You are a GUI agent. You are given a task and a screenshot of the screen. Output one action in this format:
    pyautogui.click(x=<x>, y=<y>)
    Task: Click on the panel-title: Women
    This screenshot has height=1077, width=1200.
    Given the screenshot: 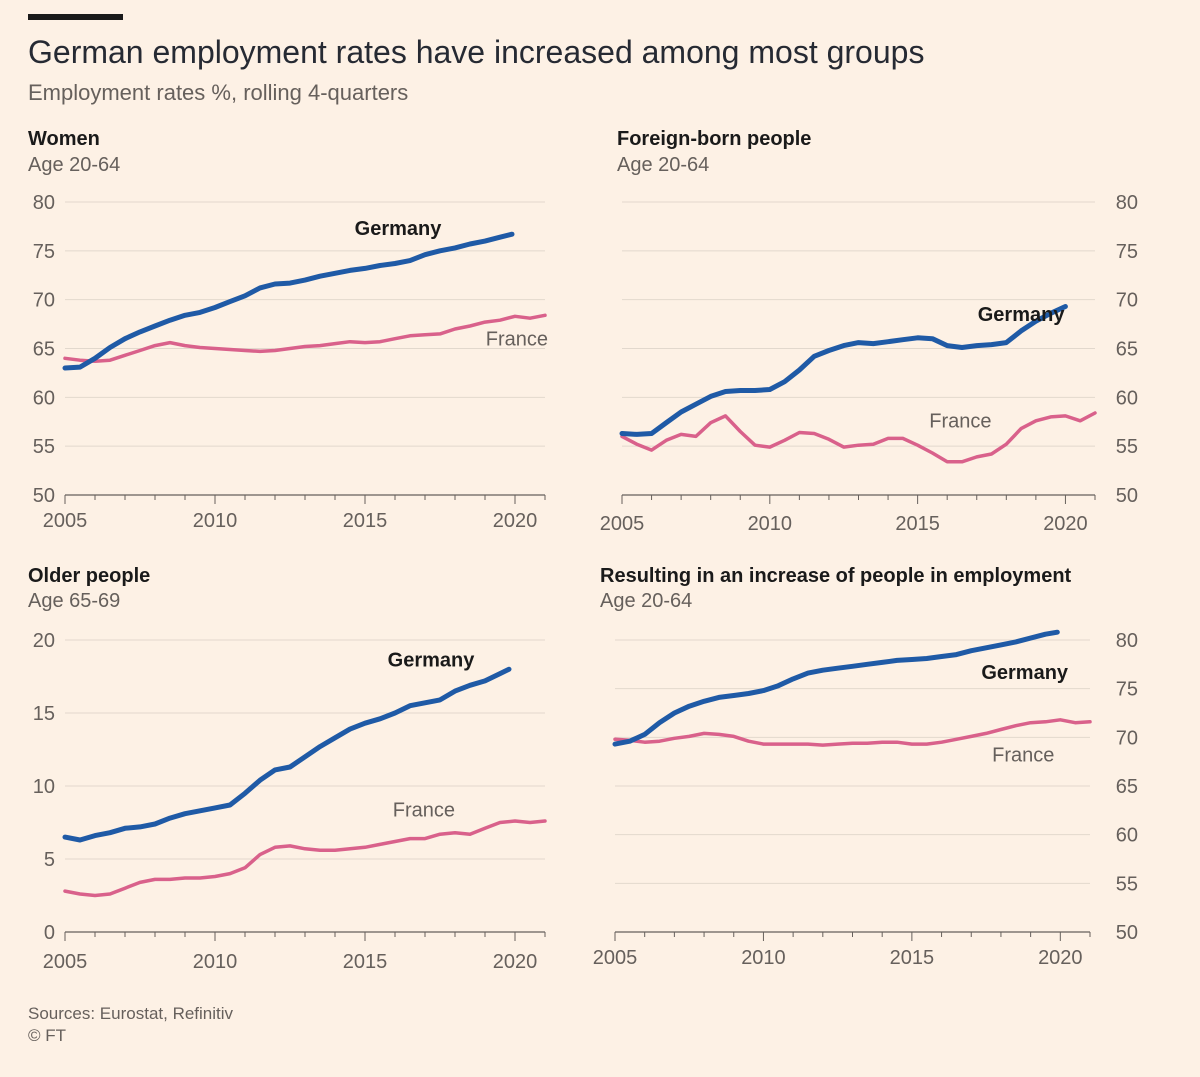 What is the action you would take?
    pyautogui.click(x=64, y=139)
    